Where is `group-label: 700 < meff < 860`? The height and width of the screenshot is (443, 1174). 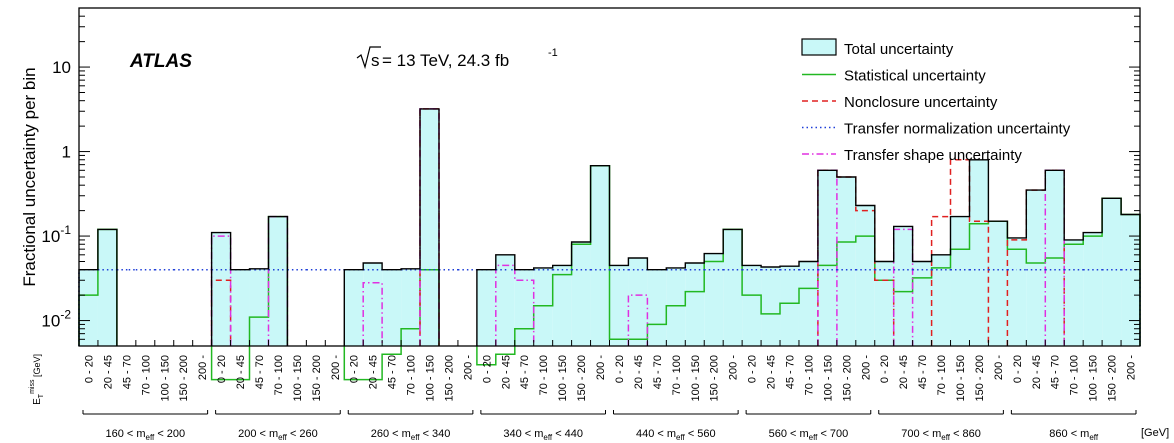
group-label: 700 < meff < 860 is located at coordinates (941, 435).